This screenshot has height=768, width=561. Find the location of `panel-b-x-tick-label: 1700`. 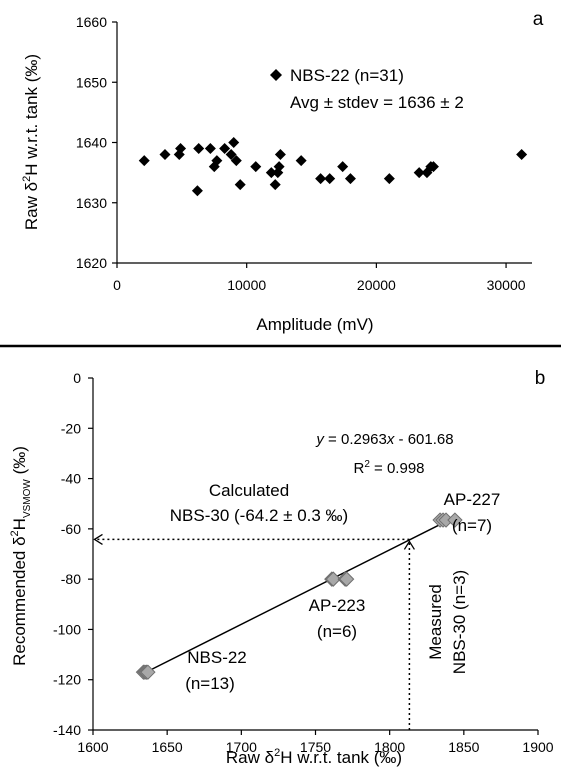

panel-b-x-tick-label: 1700 is located at coordinates (241, 747).